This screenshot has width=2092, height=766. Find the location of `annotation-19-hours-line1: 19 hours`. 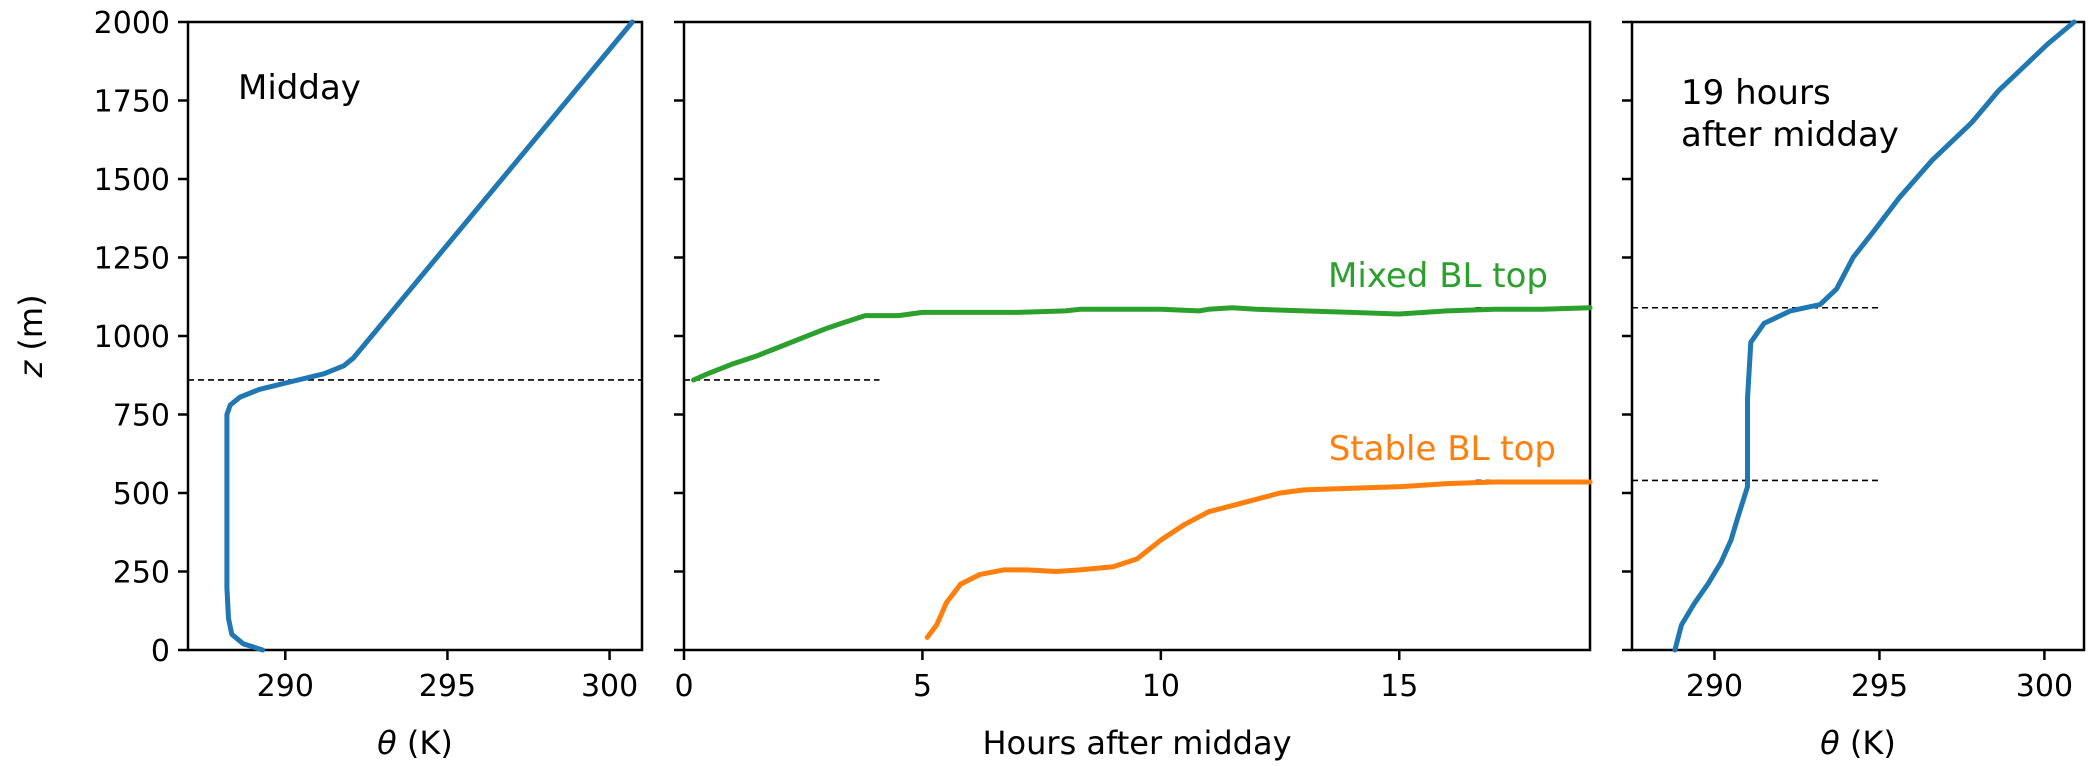

annotation-19-hours-line1: 19 hours is located at coordinates (1756, 93).